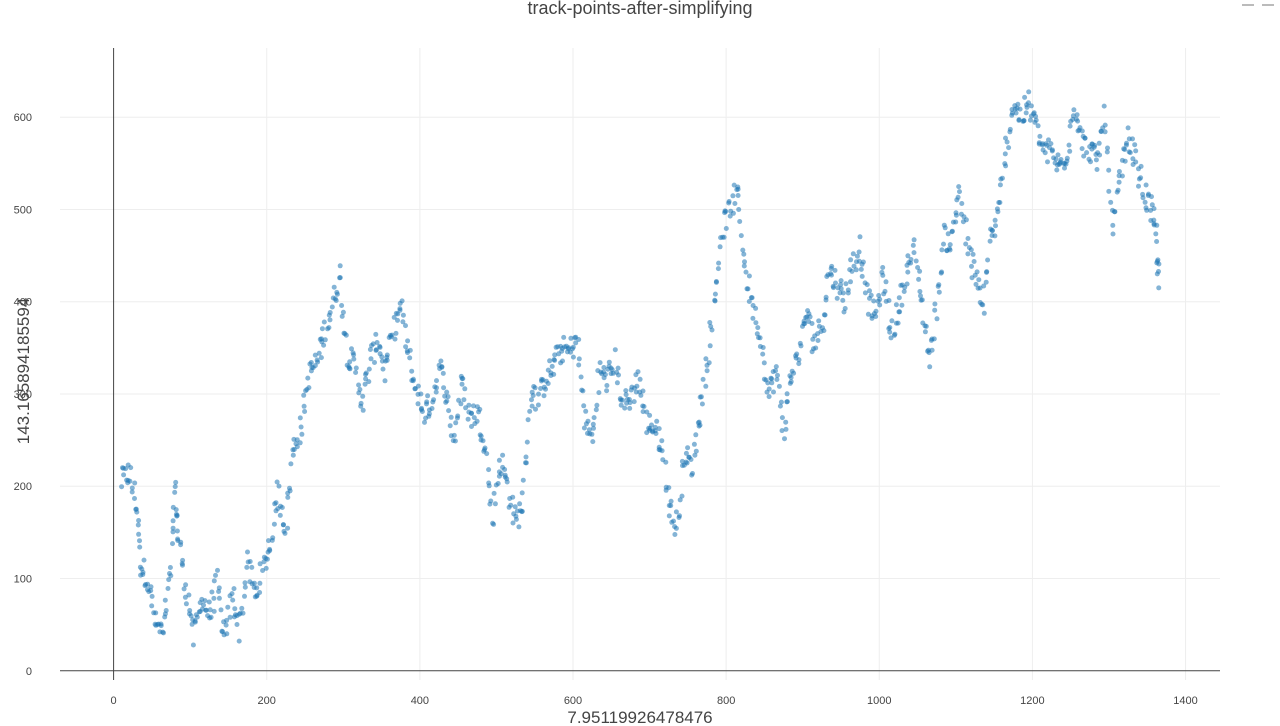 Image resolution: width=1280 pixels, height=726 pixels. I want to click on chart-title: track-points-after-simplifying, so click(640, 9).